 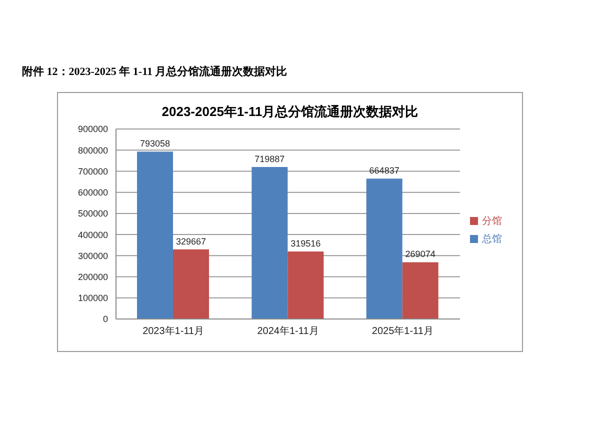 What do you see at coordinates (403, 331) in the screenshot?
I see `x-tick-label: 2025年1-11月` at bounding box center [403, 331].